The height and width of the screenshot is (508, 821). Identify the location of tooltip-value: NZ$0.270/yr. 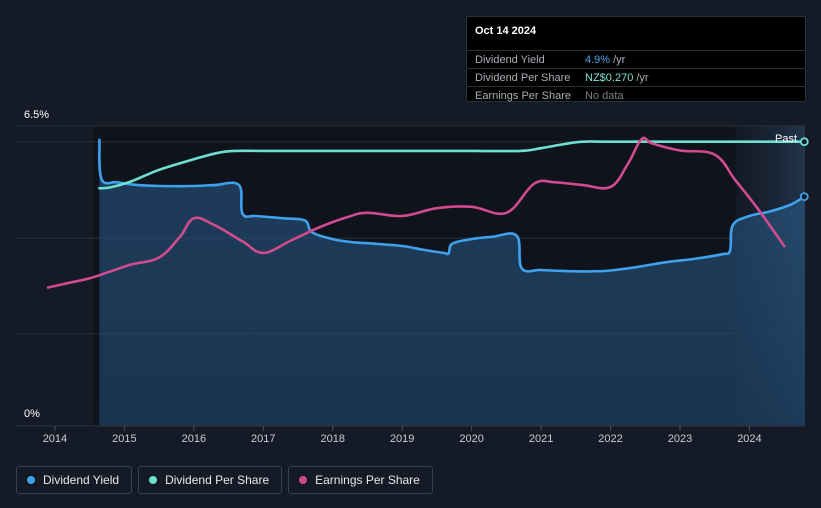
(617, 78).